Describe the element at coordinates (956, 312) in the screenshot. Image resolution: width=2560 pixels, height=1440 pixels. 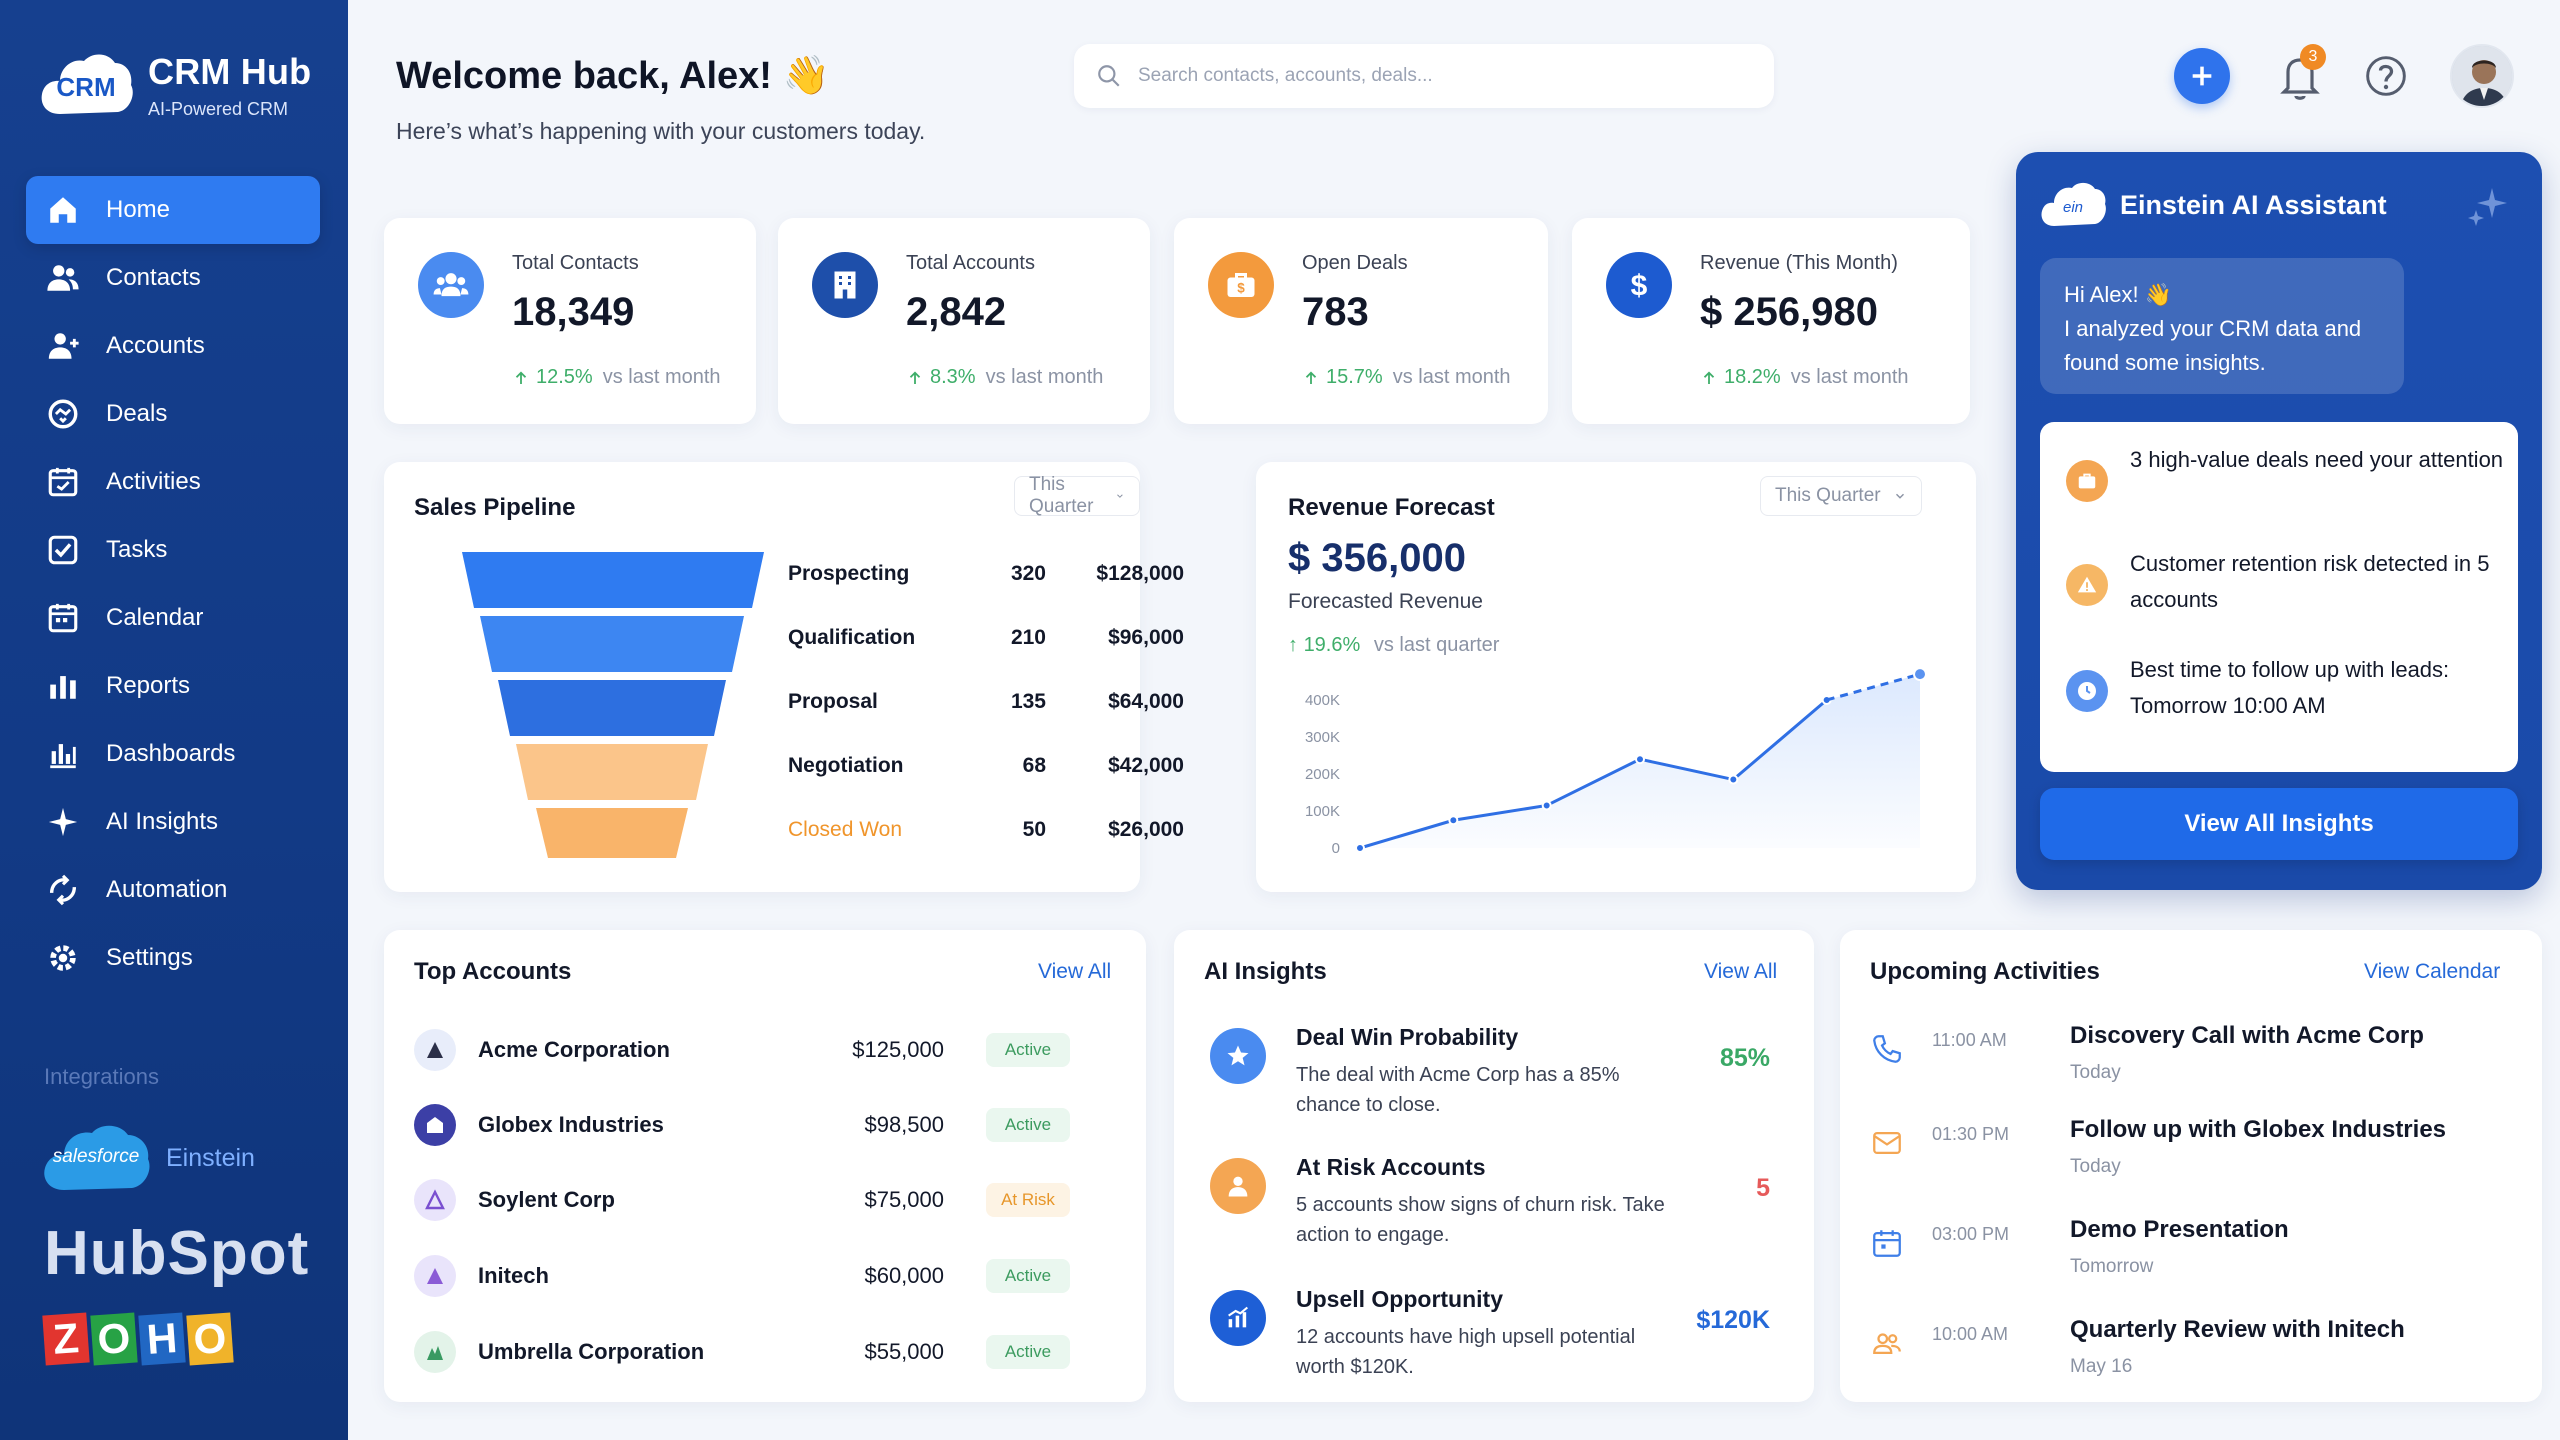
I see `stat-value: 2,842` at that location.